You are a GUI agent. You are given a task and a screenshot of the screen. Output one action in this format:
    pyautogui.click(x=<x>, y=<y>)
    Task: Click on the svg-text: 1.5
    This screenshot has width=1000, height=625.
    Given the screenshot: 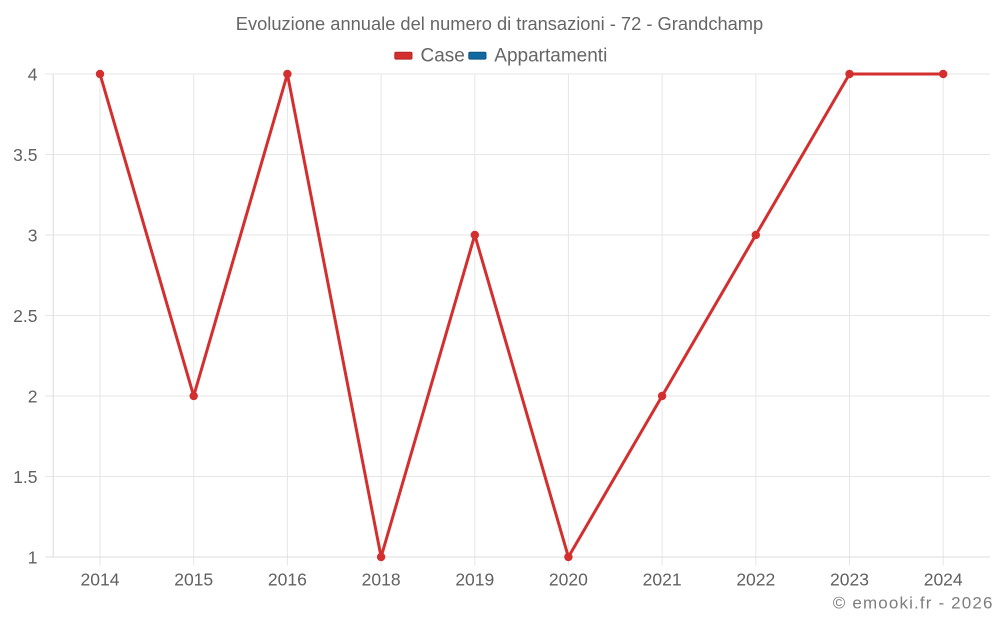 What is the action you would take?
    pyautogui.click(x=25, y=477)
    